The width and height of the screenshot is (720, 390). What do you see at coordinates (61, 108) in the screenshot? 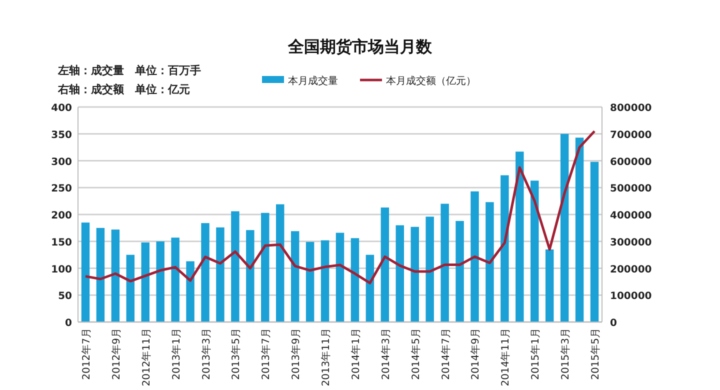
I see `y-tick-label: 400` at bounding box center [61, 108].